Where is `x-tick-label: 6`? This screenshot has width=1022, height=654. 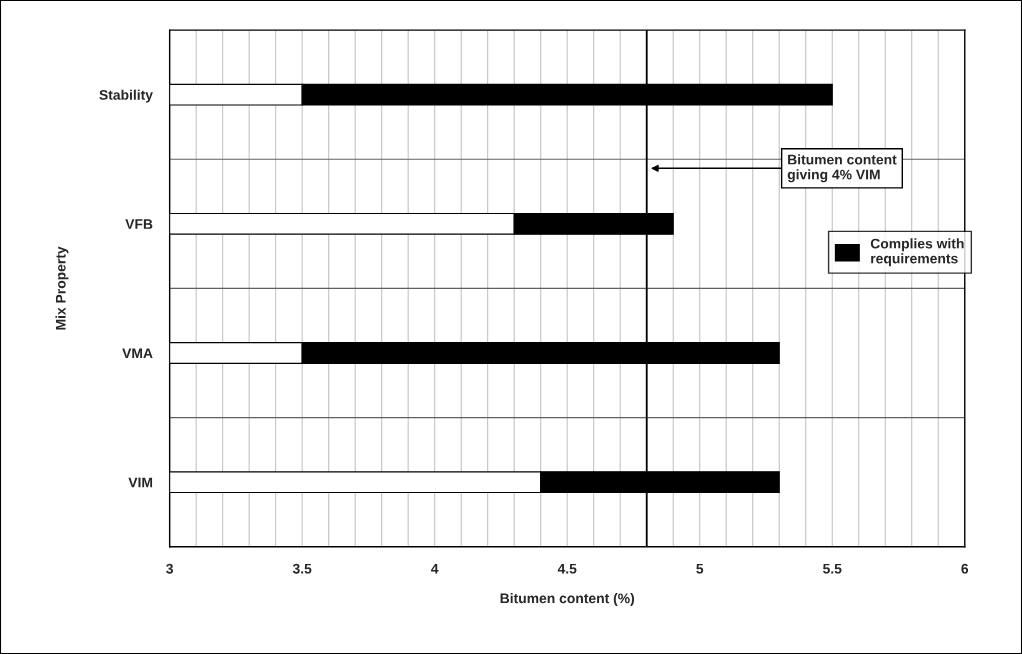 x-tick-label: 6 is located at coordinates (965, 568).